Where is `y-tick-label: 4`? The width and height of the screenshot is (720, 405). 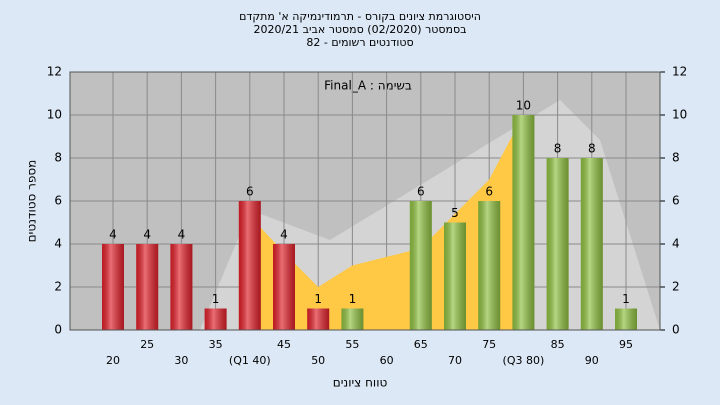
y-tick-label: 4 is located at coordinates (58, 244).